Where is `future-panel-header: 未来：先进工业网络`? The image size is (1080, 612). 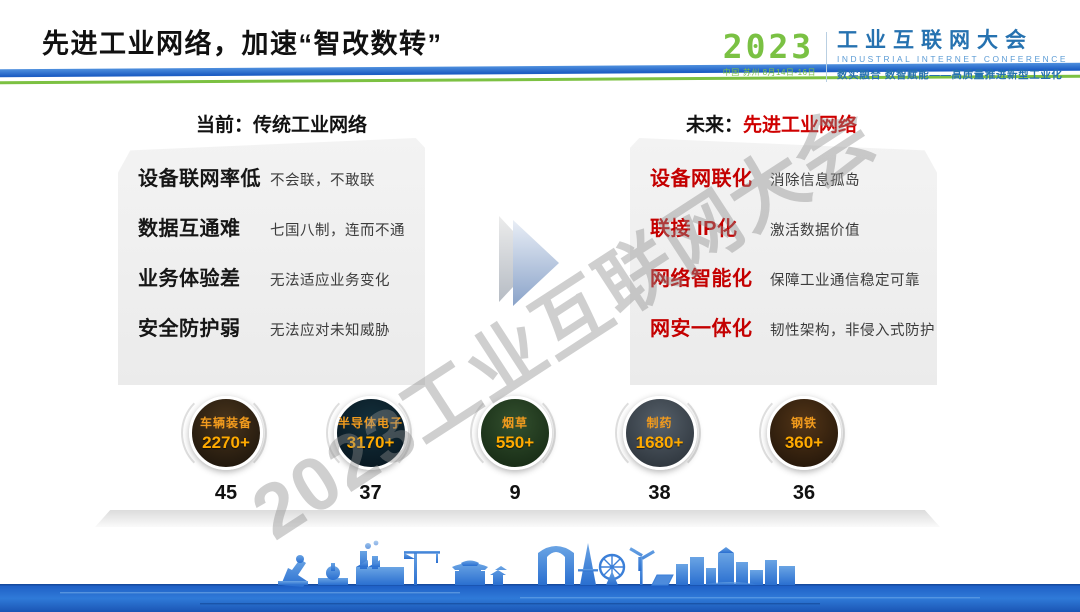
future-panel-header: 未来：先进工业网络 is located at coordinates (771, 123).